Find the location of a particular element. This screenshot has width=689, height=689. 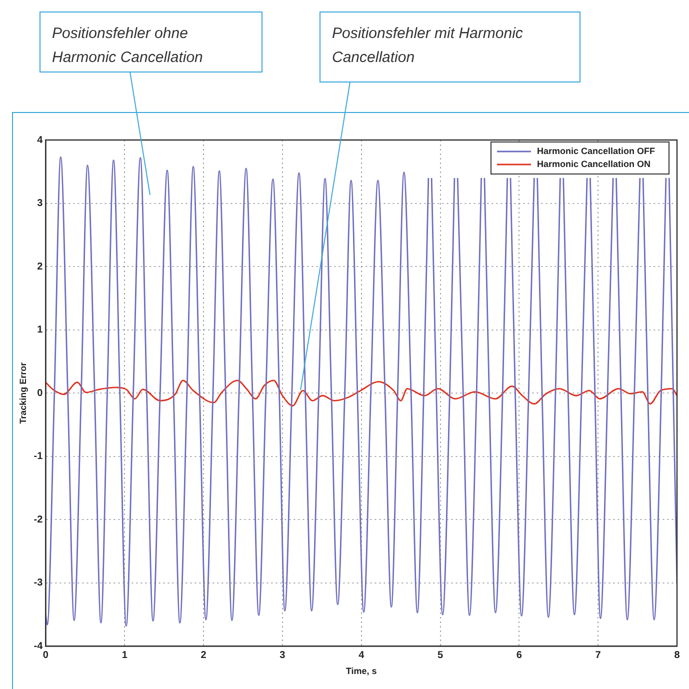

y-tick-label: 3 is located at coordinates (40, 204).